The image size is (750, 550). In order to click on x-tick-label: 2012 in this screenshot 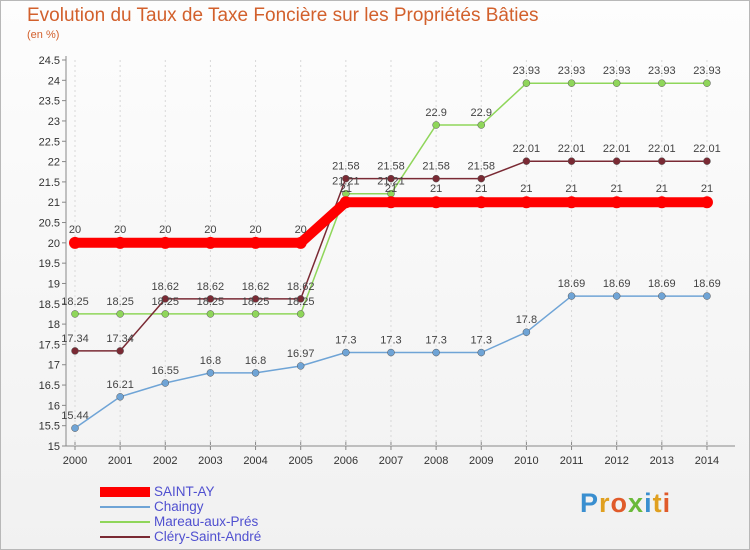, I will do `click(616, 461)`.